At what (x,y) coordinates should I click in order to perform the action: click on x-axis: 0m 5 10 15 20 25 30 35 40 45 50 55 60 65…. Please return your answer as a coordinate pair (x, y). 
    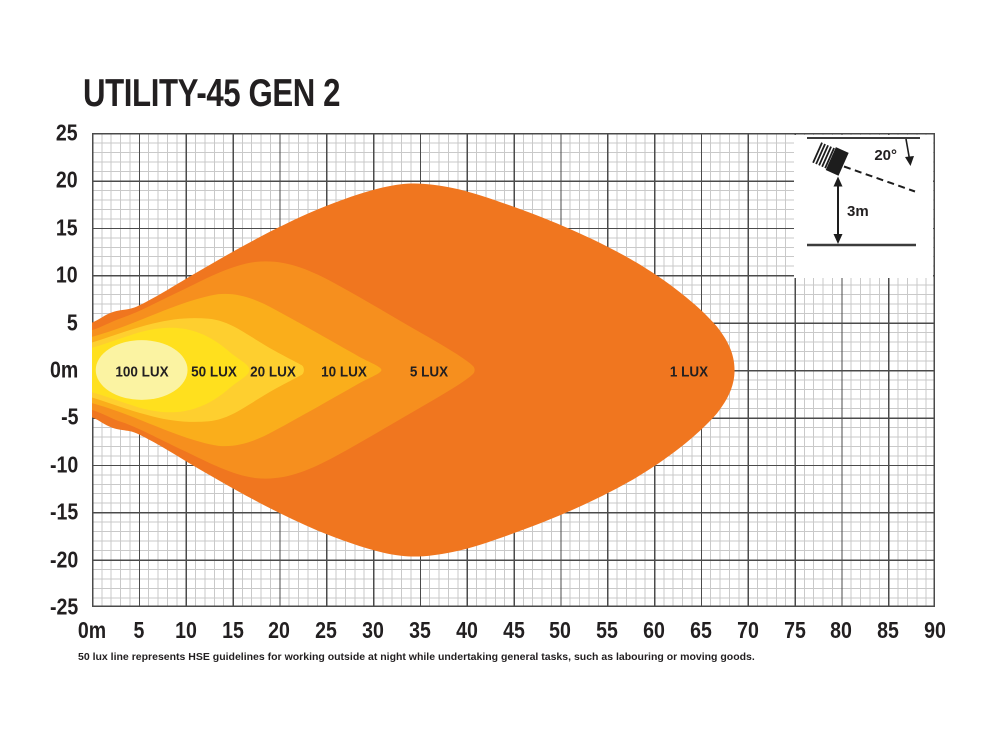
    Looking at the image, I should click on (512, 628).